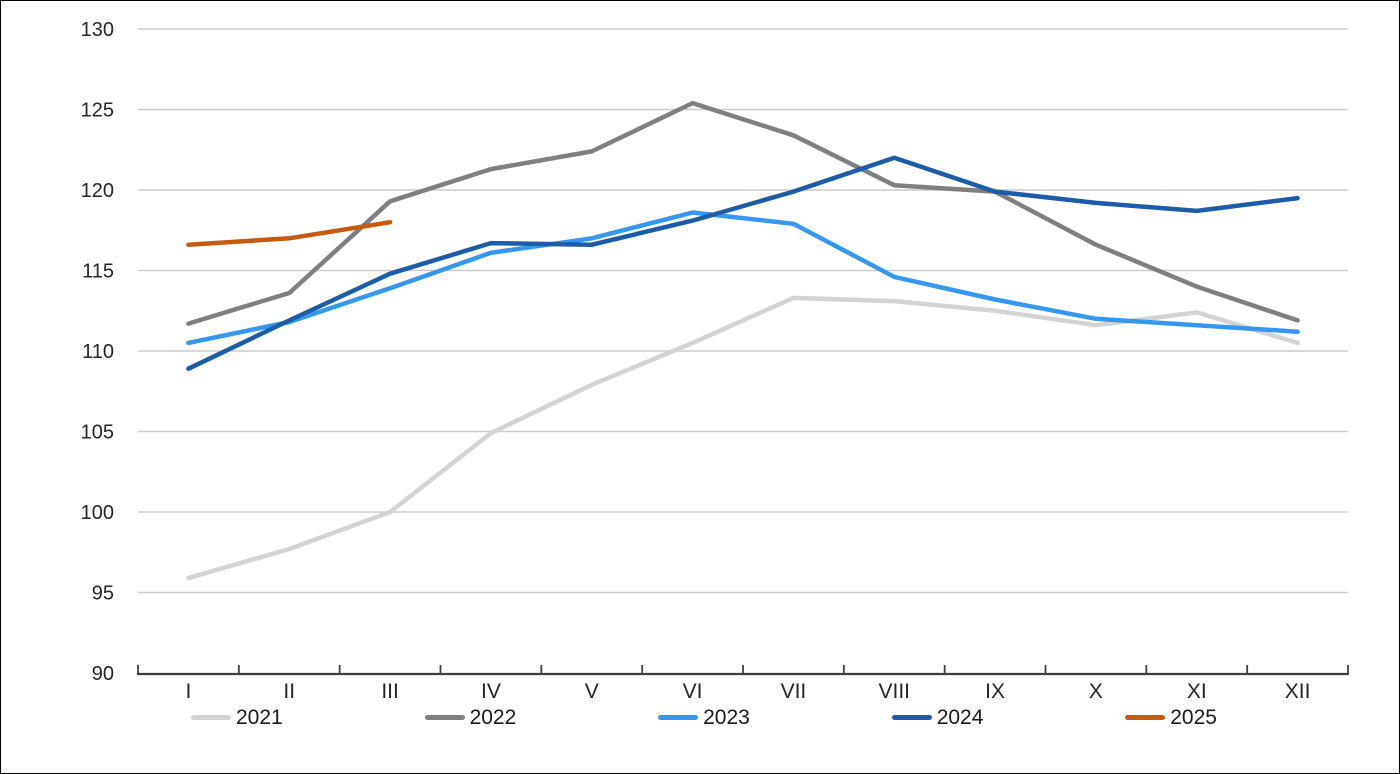  Describe the element at coordinates (794, 691) in the screenshot. I see `x-tick-label-VII: VII` at that location.